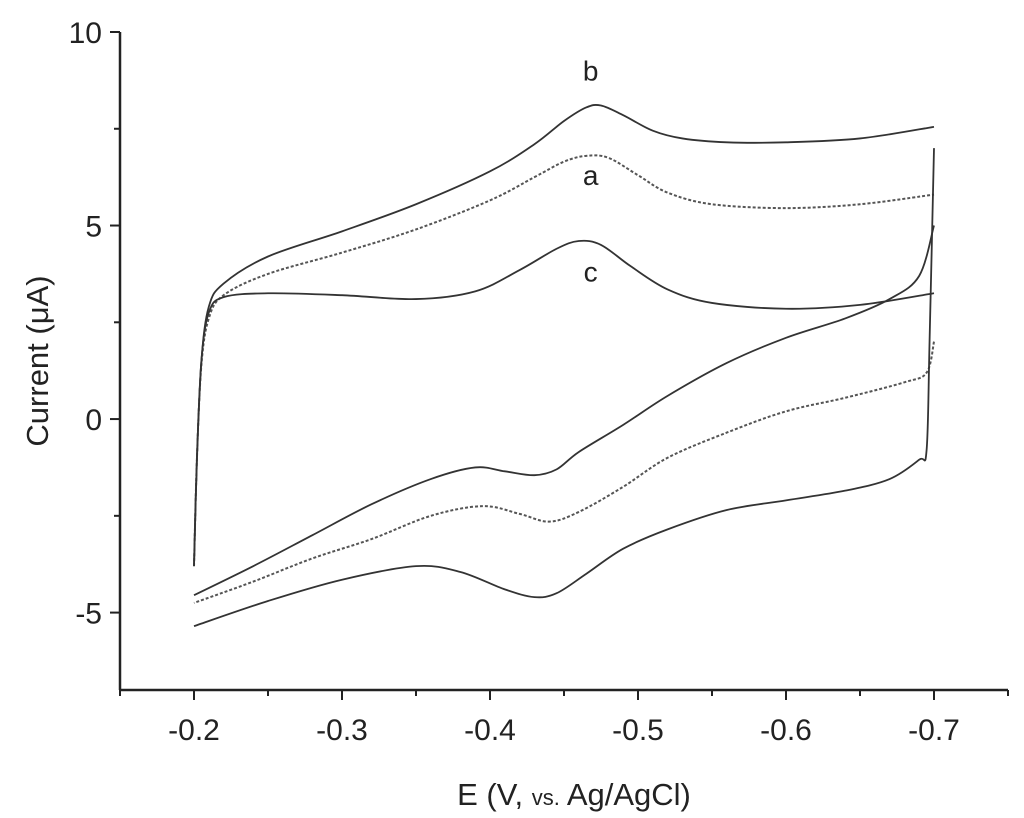 The height and width of the screenshot is (818, 1024). Describe the element at coordinates (37, 360) in the screenshot. I see `y-axis-title: Current (μA)` at that location.